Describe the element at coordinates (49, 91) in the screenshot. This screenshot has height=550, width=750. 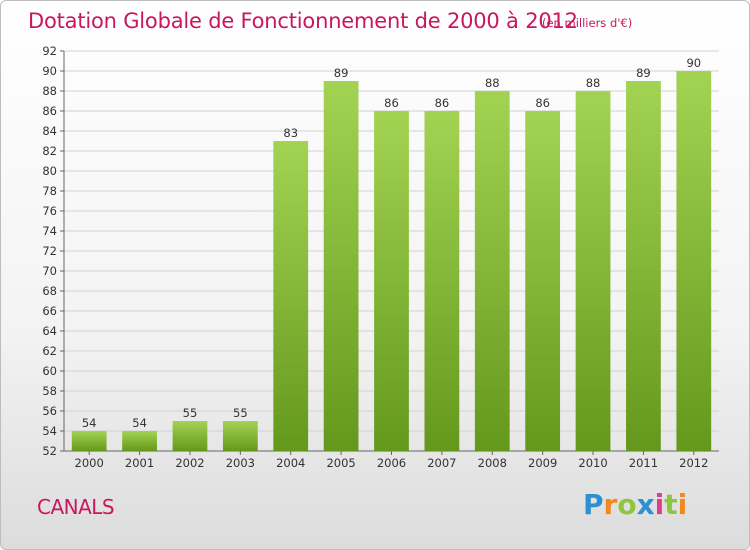
I see `y-tick-label: 88` at that location.